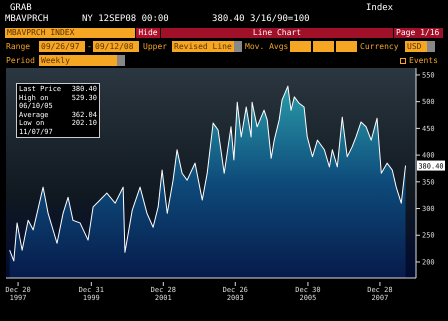 This screenshot has height=321, width=448. I want to click on text: MBAVPRCH INDEX, so click(70, 33).